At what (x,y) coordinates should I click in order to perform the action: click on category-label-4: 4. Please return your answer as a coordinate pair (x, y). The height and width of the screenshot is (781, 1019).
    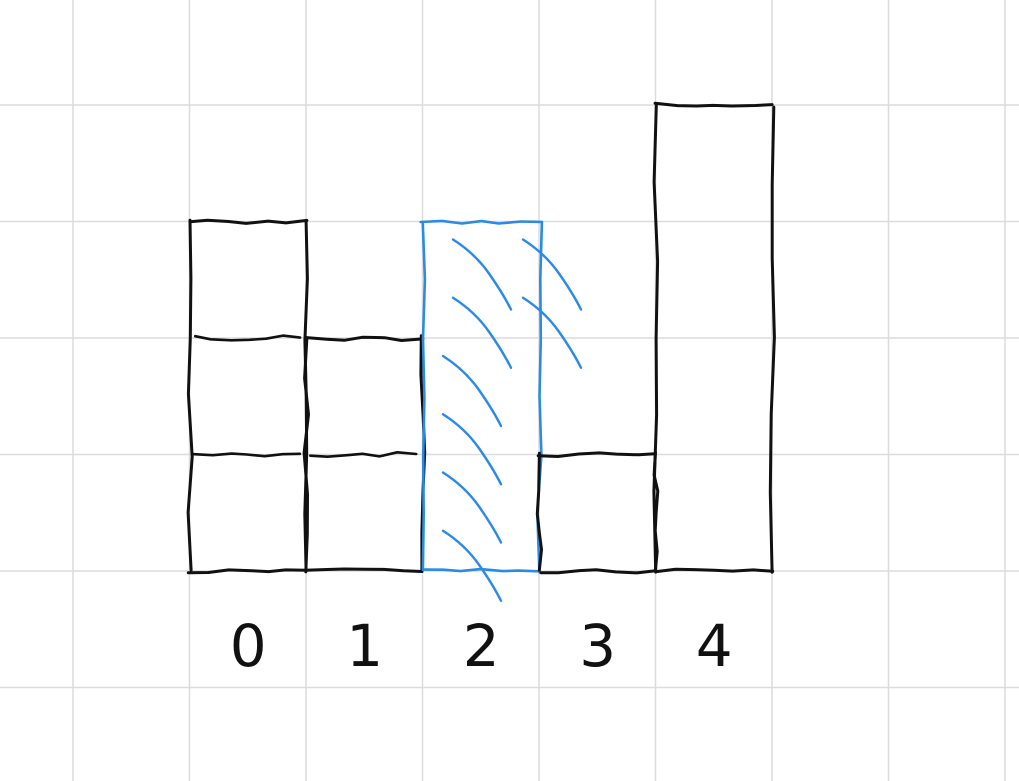
    Looking at the image, I should click on (714, 646).